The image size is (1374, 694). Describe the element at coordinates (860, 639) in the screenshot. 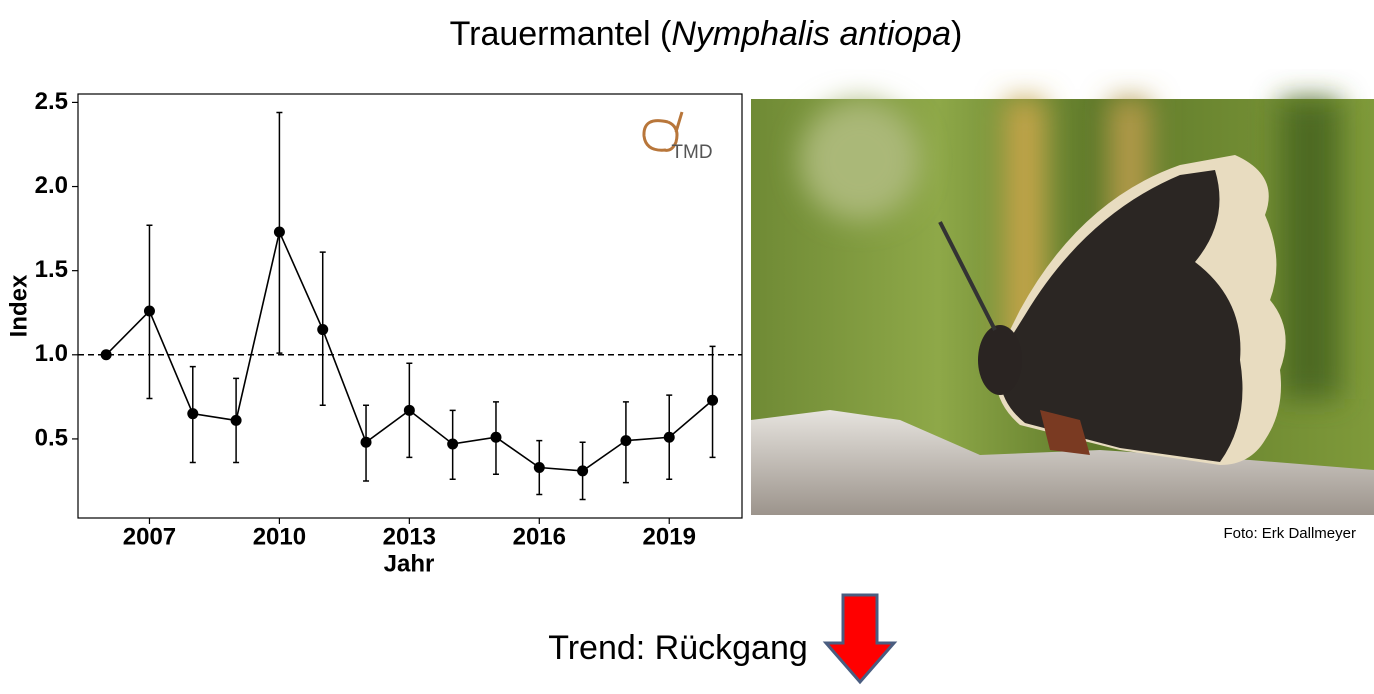

I see `trend-arrow` at that location.